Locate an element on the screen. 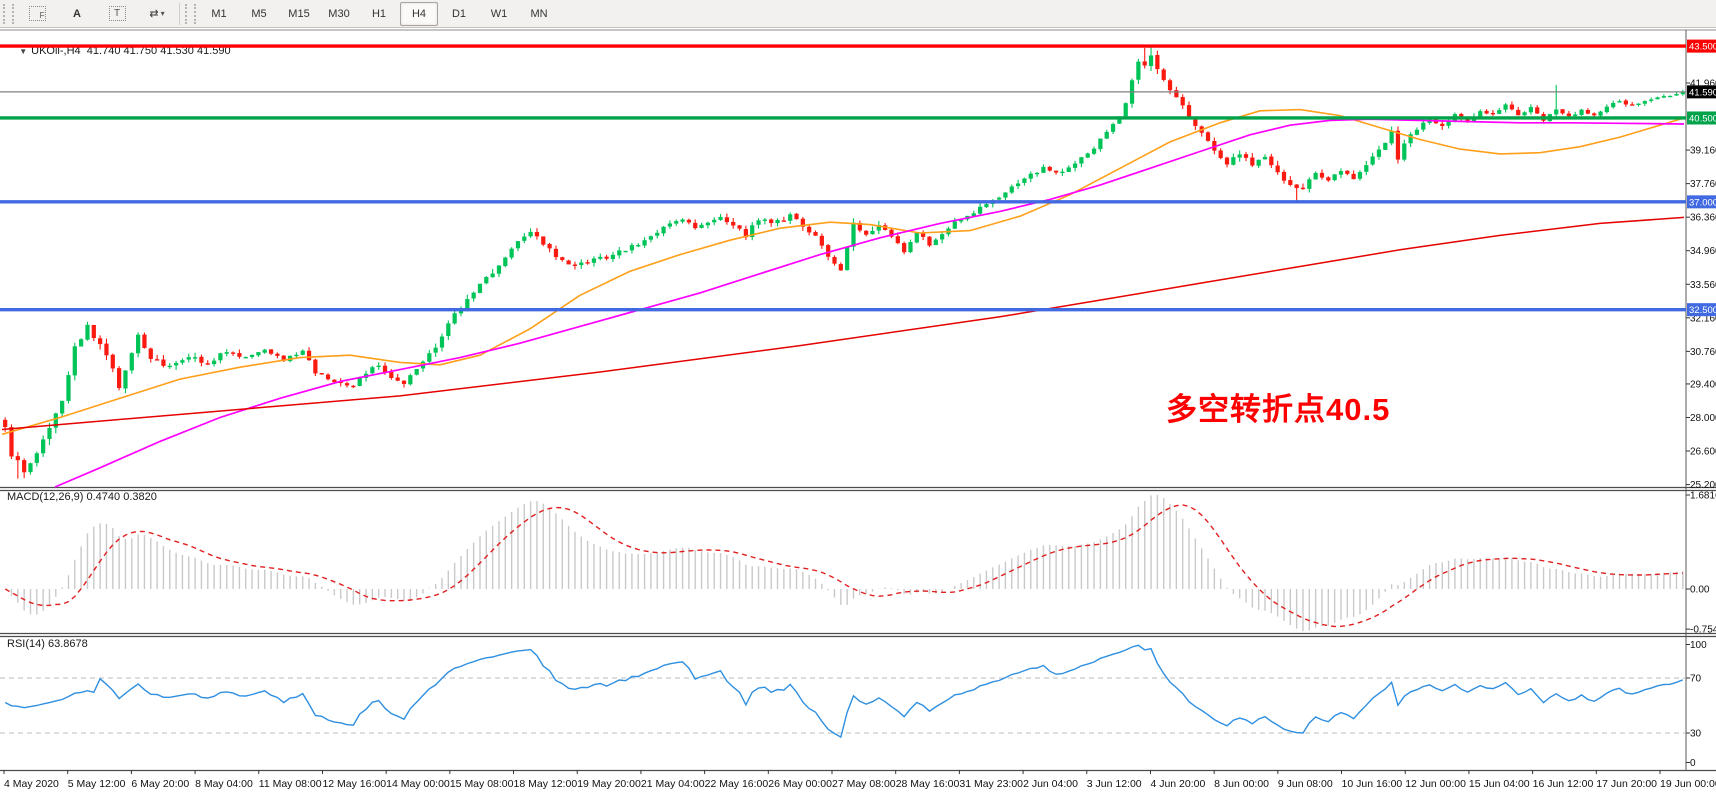  macd-tick-label: 0.00 is located at coordinates (1700, 590).